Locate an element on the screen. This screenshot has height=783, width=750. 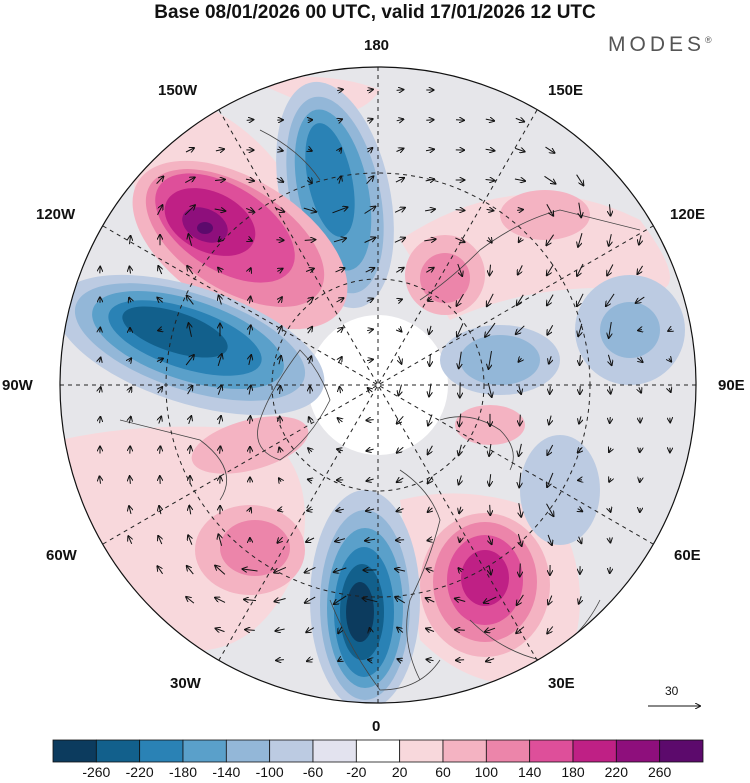
negative-anomaly-atlantic is located at coordinates (365, 596).